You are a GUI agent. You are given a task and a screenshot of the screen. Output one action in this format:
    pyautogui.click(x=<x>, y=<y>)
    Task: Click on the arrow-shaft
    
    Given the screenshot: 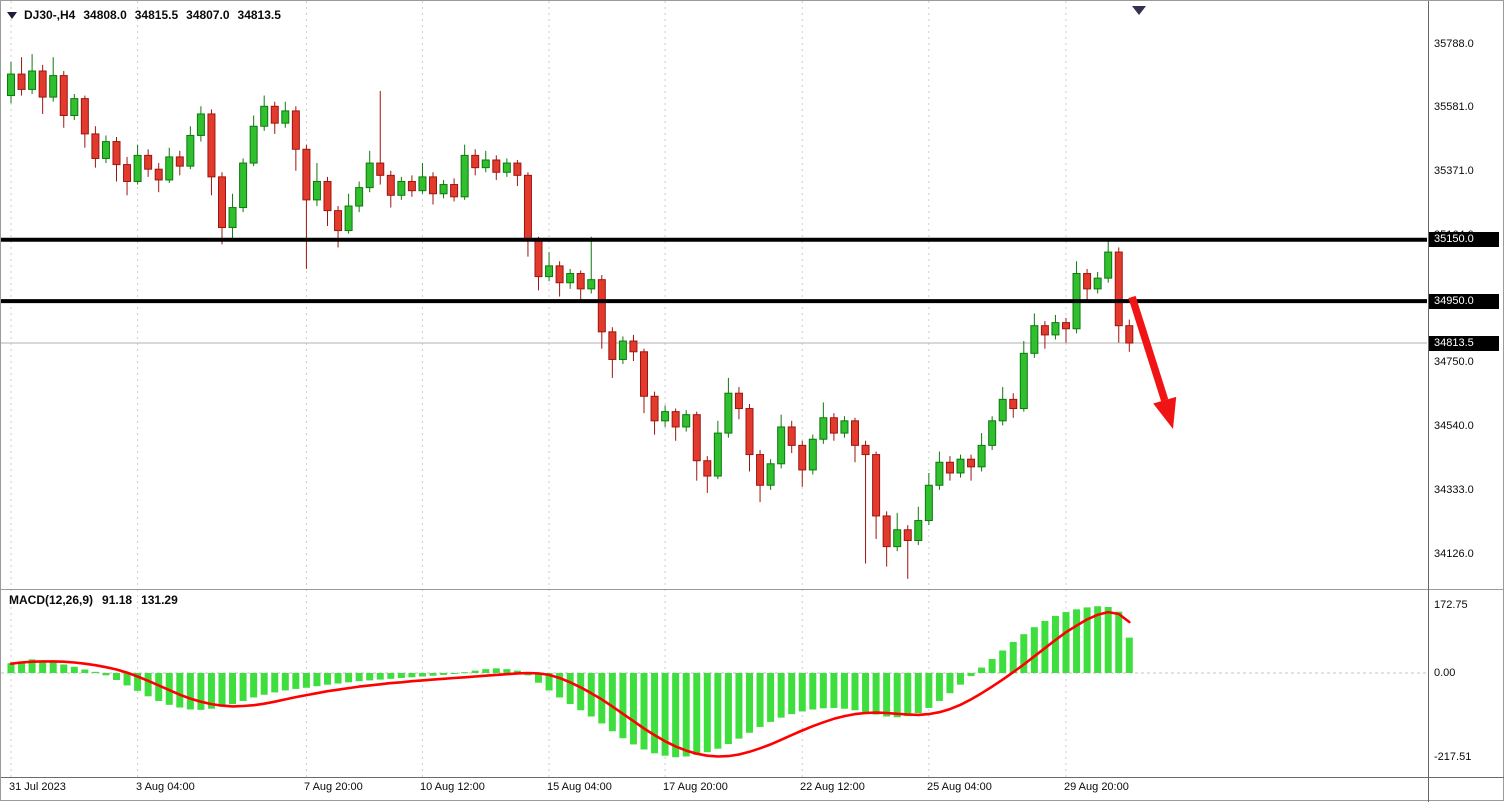 What is the action you would take?
    pyautogui.click(x=1148, y=348)
    